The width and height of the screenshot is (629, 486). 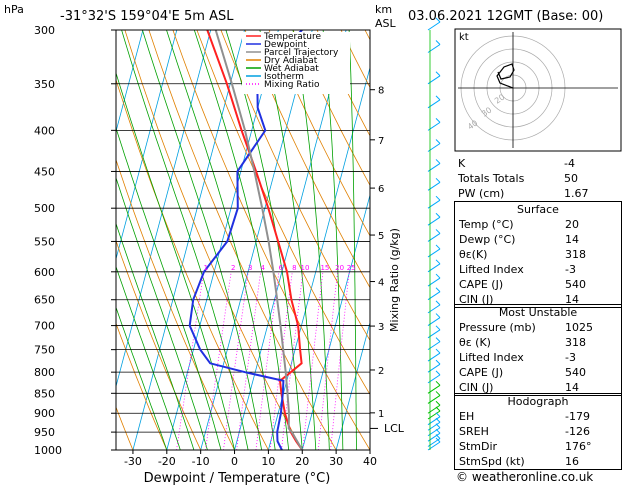 I want to click on mixing-ratio-label: 20, so click(x=339, y=268).